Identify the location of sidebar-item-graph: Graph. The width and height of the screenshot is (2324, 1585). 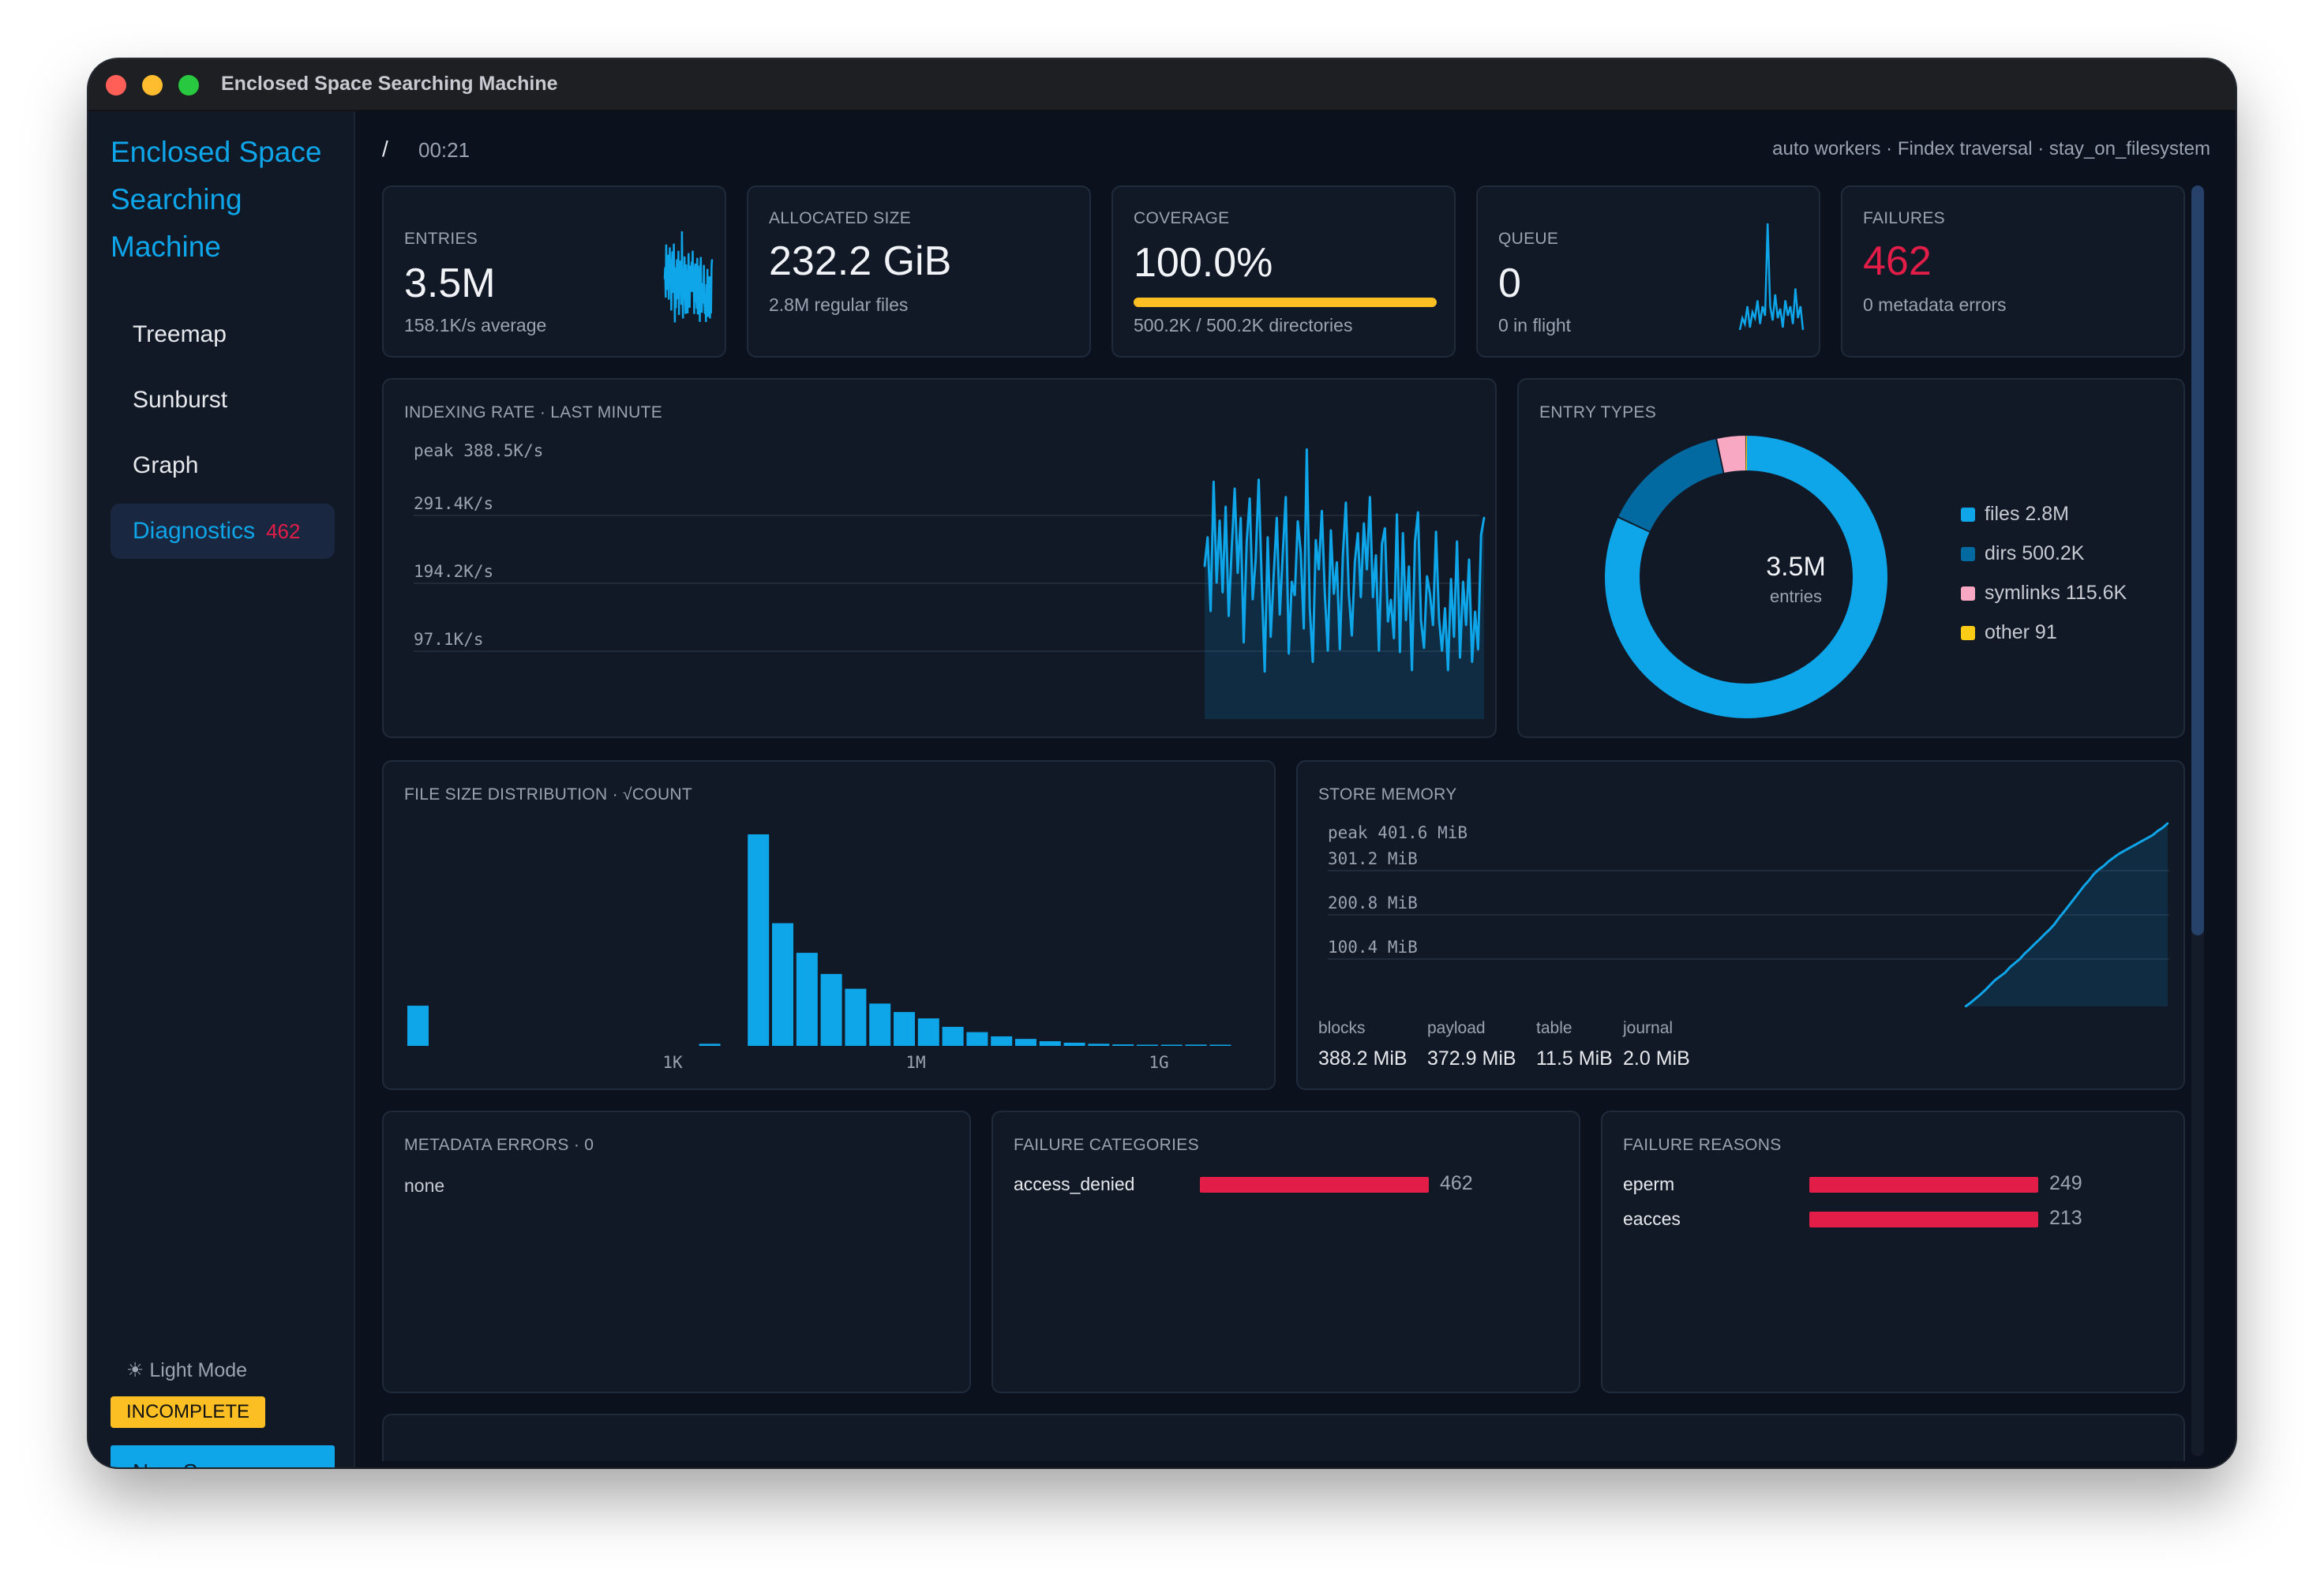
(223, 465).